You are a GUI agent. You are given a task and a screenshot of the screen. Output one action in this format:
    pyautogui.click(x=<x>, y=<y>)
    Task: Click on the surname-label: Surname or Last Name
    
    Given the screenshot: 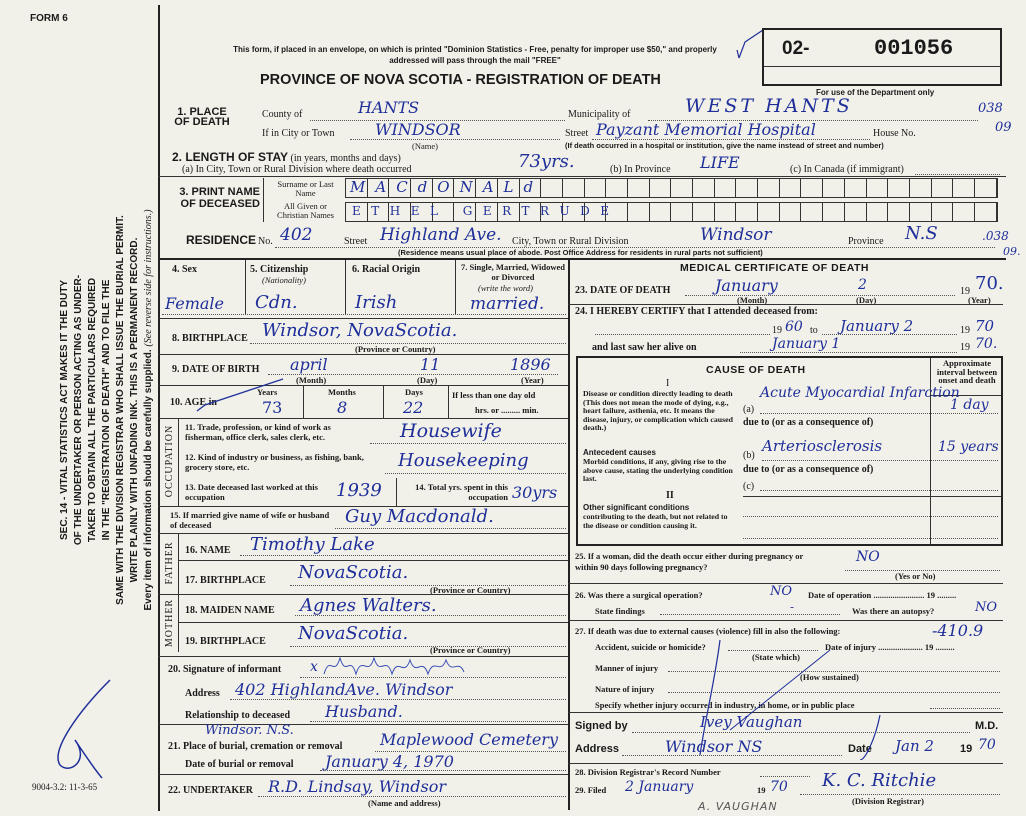 What is the action you would take?
    pyautogui.click(x=305, y=188)
    